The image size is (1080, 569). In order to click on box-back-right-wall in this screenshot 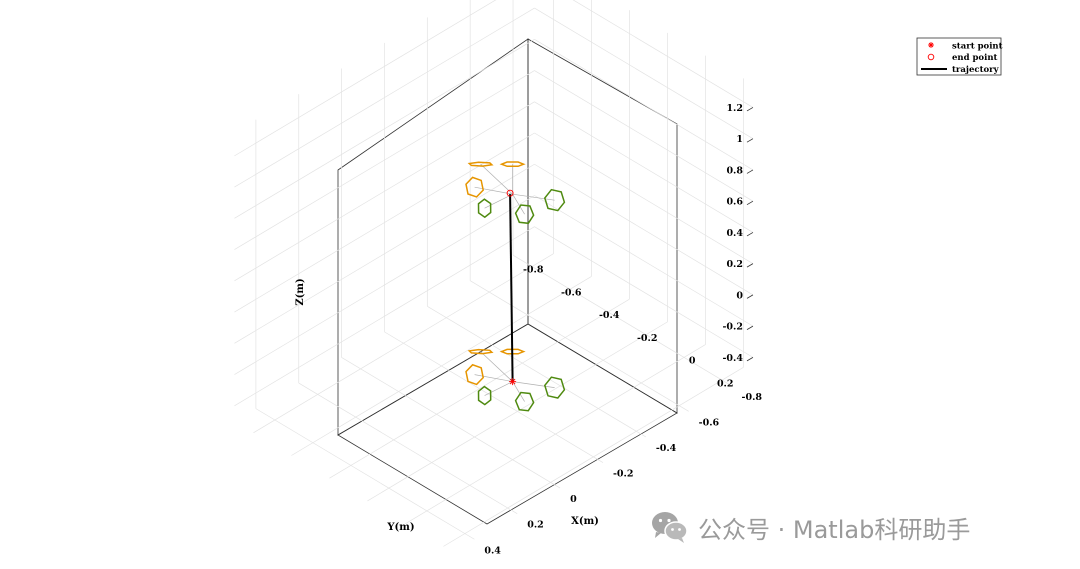, I will do `click(602, 226)`.